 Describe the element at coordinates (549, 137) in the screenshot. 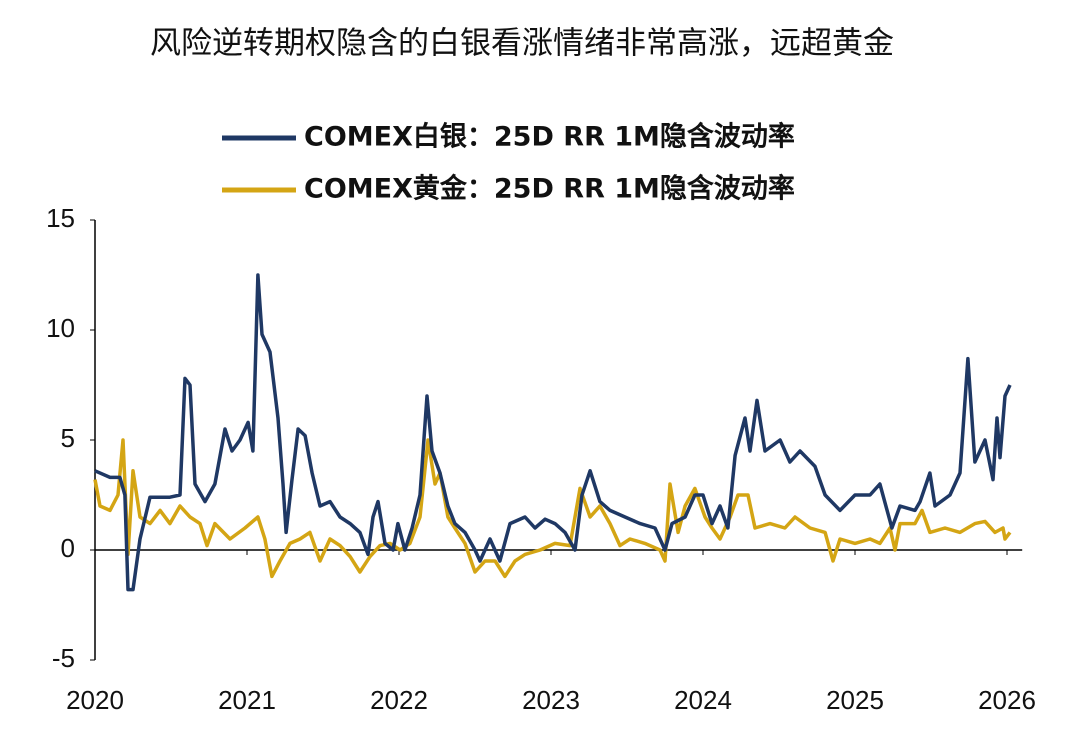

I see `legend-label: COMEX白银：25D RR 1M隐含波动率` at that location.